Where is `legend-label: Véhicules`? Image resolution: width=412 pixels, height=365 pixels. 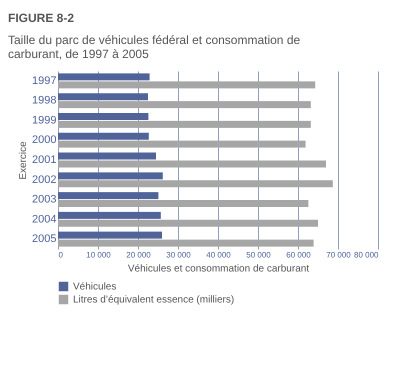 legend-label: Véhicules is located at coordinates (94, 287).